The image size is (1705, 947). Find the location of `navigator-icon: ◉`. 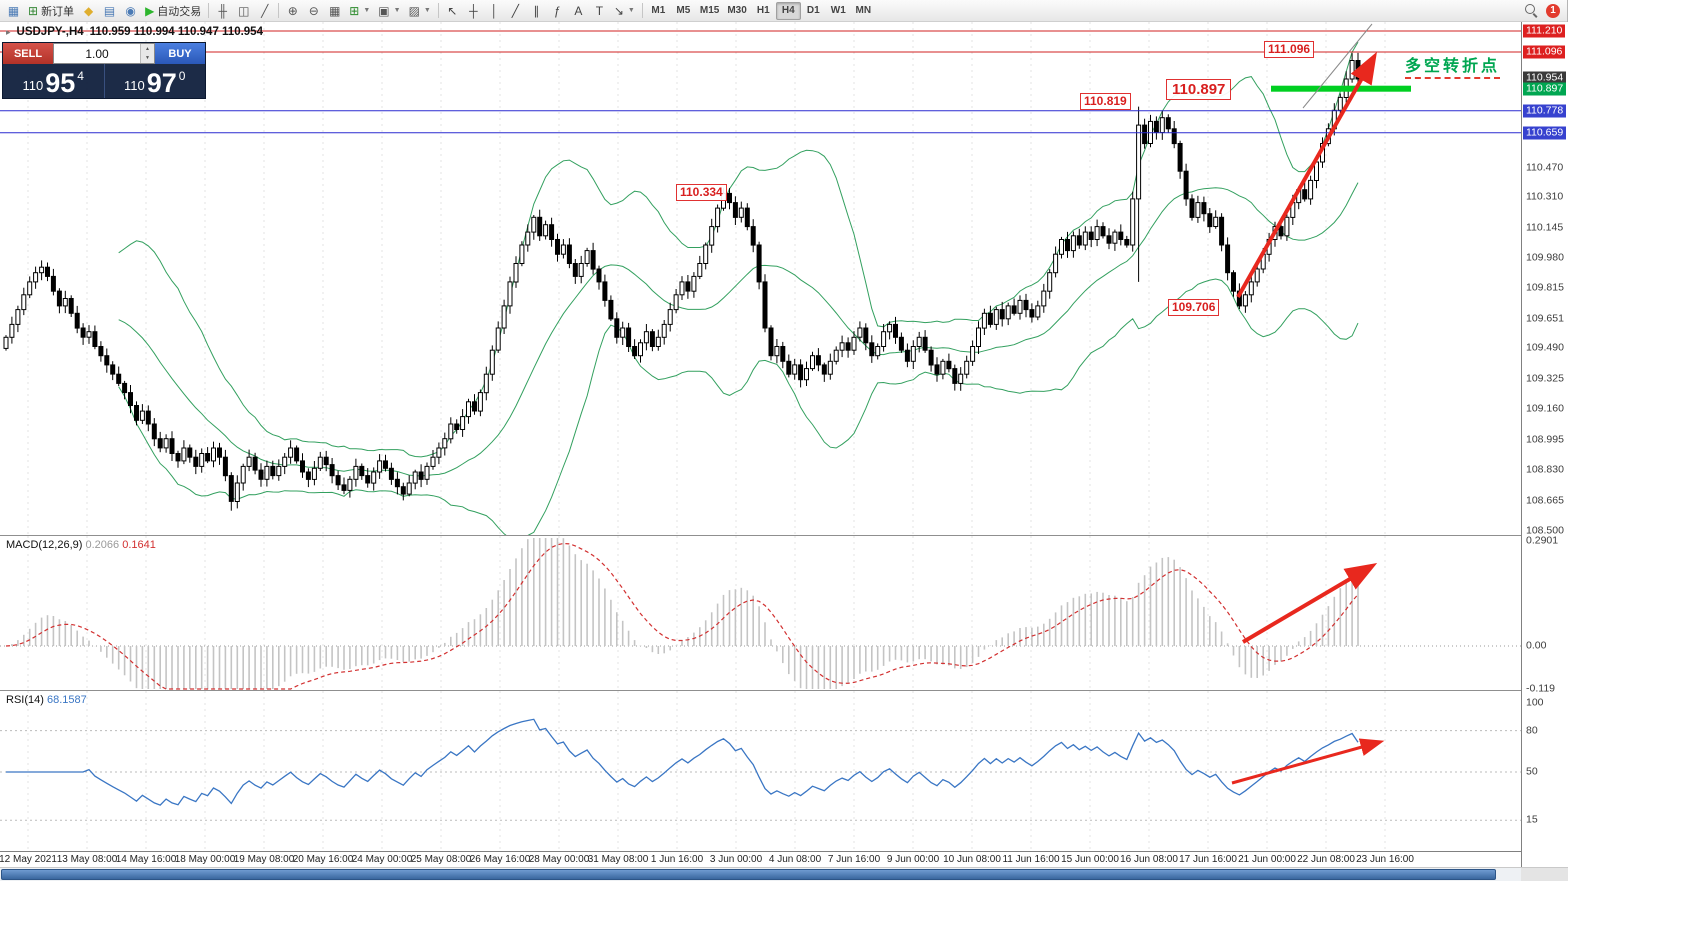

navigator-icon: ◉ is located at coordinates (130, 10).